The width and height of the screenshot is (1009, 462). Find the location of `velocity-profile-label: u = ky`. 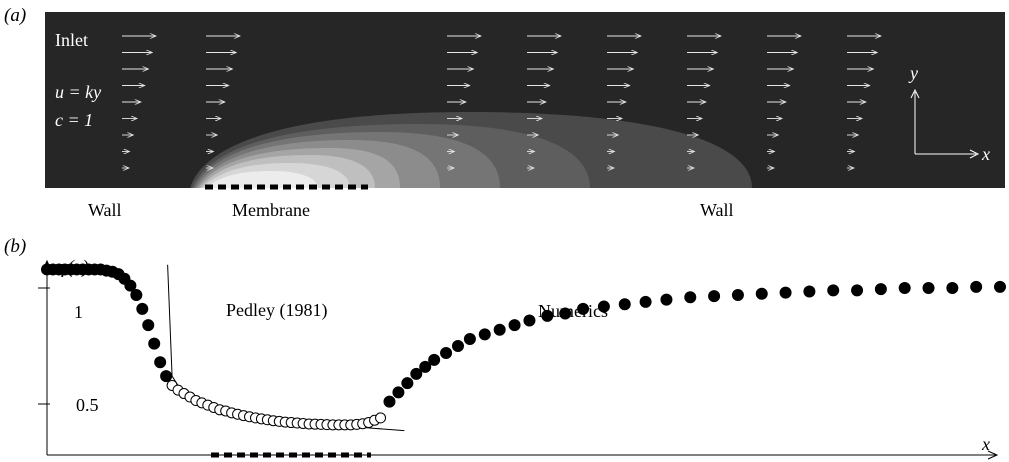

velocity-profile-label: u = ky is located at coordinates (78, 92).